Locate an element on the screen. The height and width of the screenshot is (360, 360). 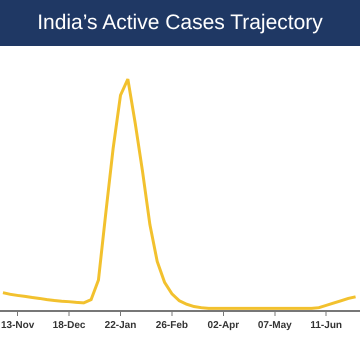
chart-title: India’s Active Cases Trajectory is located at coordinates (180, 23).